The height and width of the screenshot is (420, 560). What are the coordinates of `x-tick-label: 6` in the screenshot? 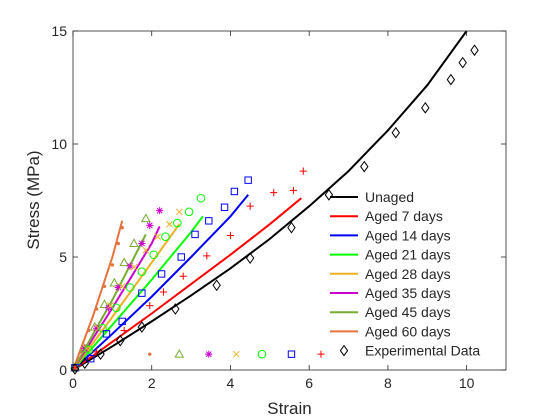 It's located at (309, 383).